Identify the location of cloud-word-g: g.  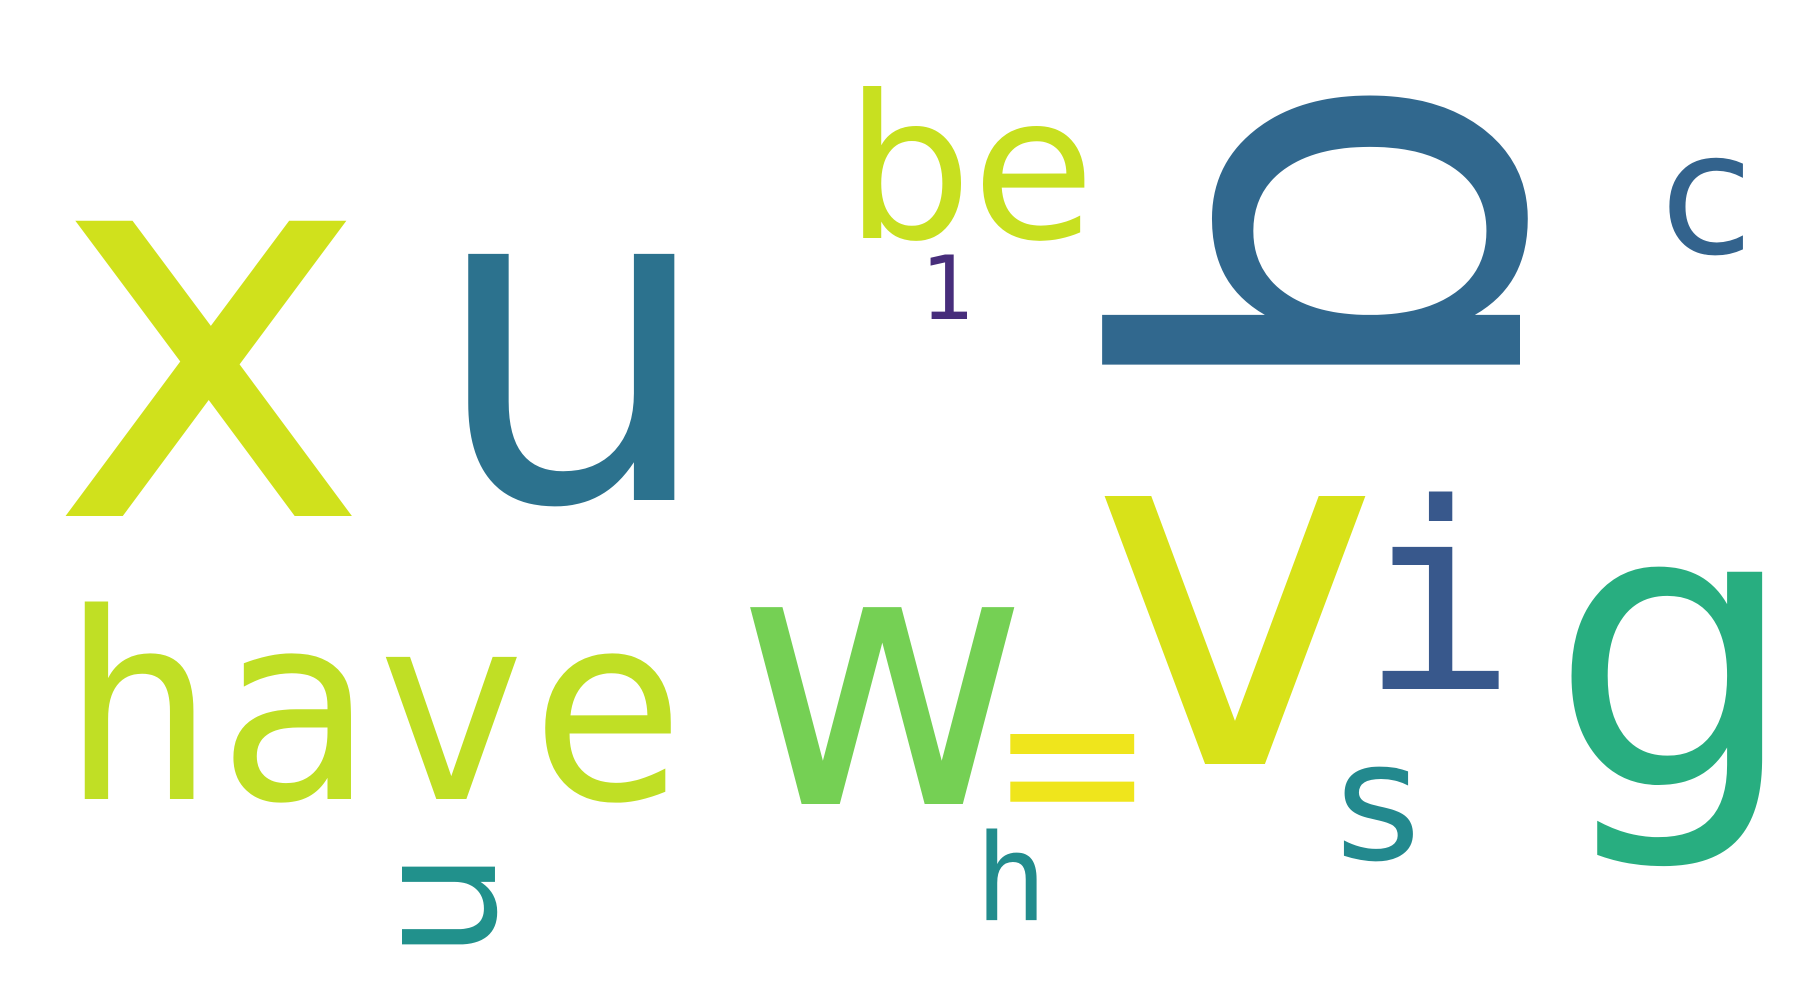
(1674, 650).